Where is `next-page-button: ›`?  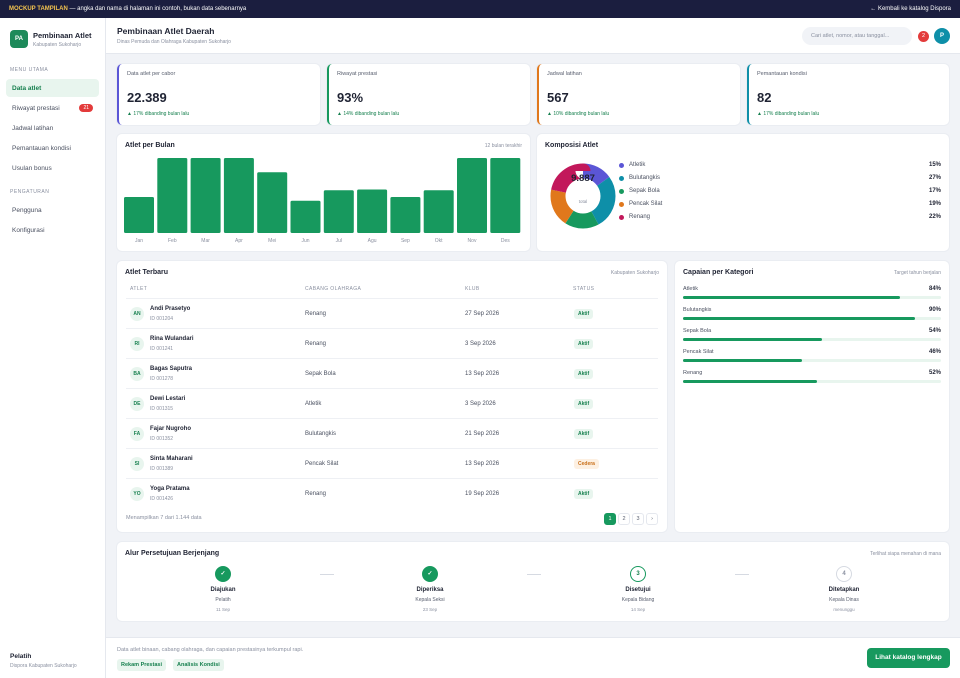
next-page-button: › is located at coordinates (652, 519).